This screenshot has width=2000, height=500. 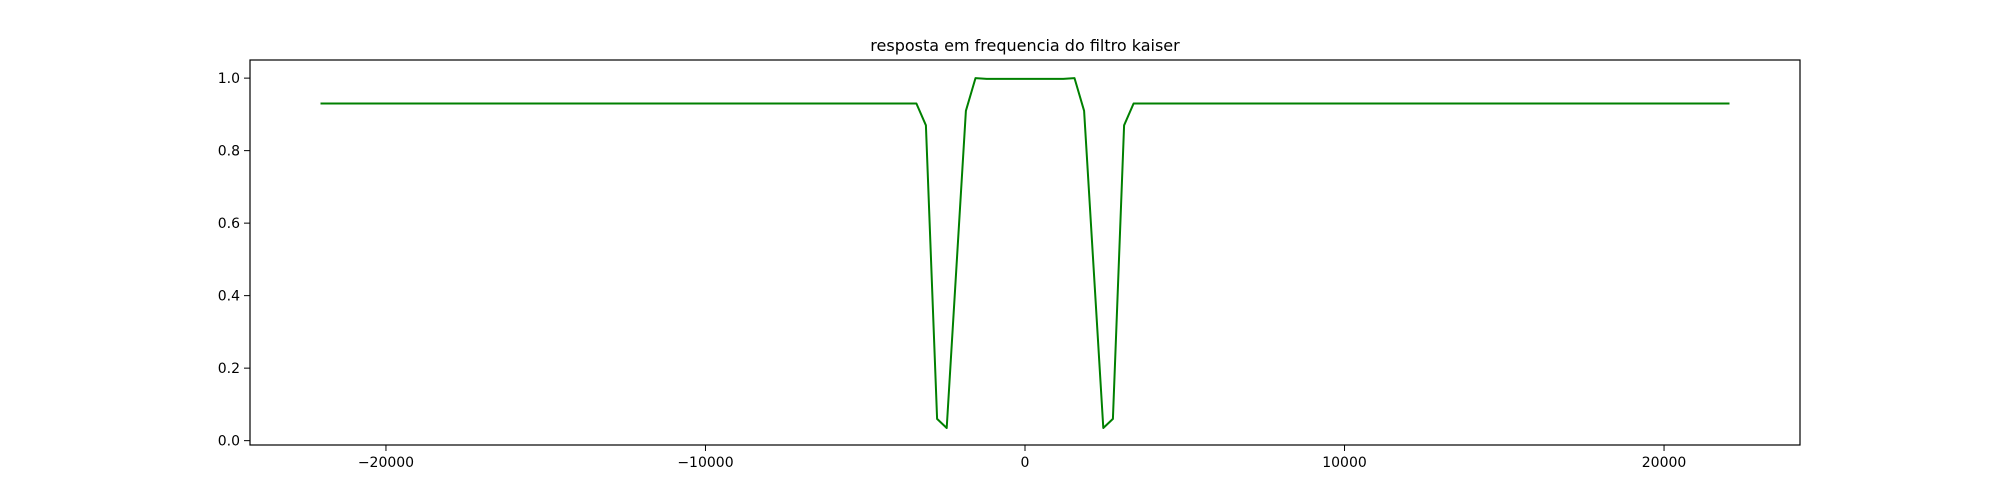 I want to click on y-tick-label: 0.2, so click(x=229, y=369).